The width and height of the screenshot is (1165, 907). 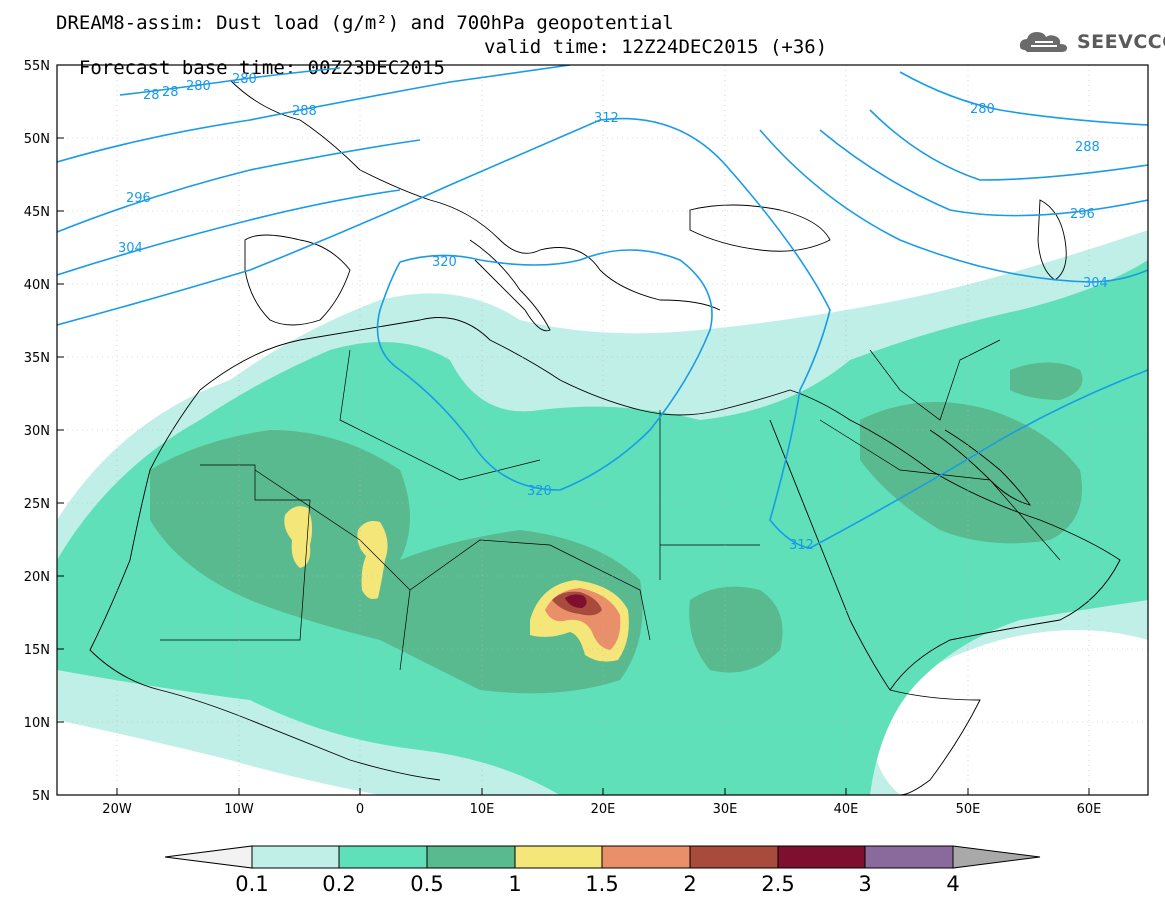 I want to click on border-mali, so click(x=332, y=570).